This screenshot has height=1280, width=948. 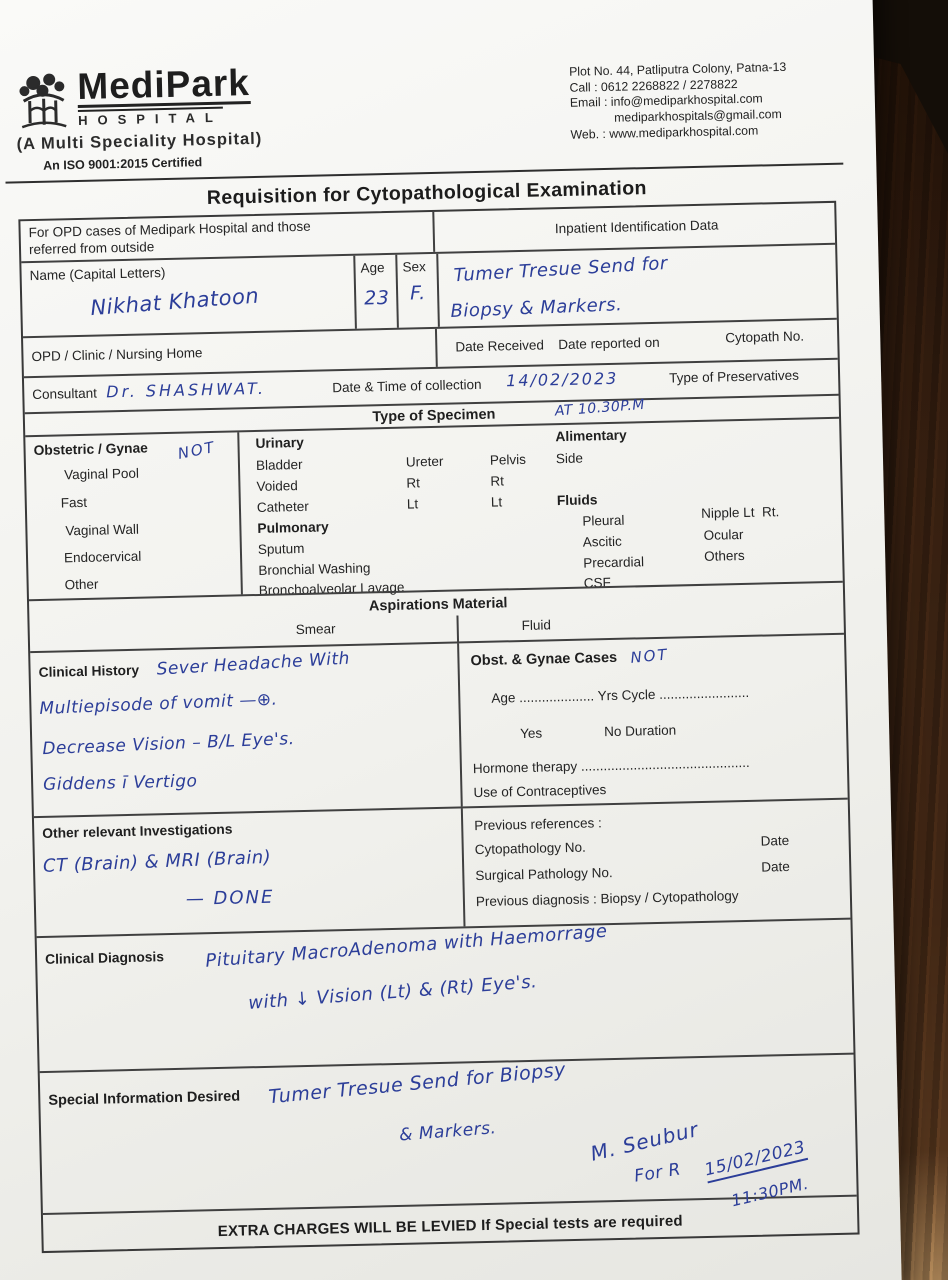 What do you see at coordinates (544, 874) in the screenshot?
I see `surgical-pathology-no-label: Surgical Pathology No.` at bounding box center [544, 874].